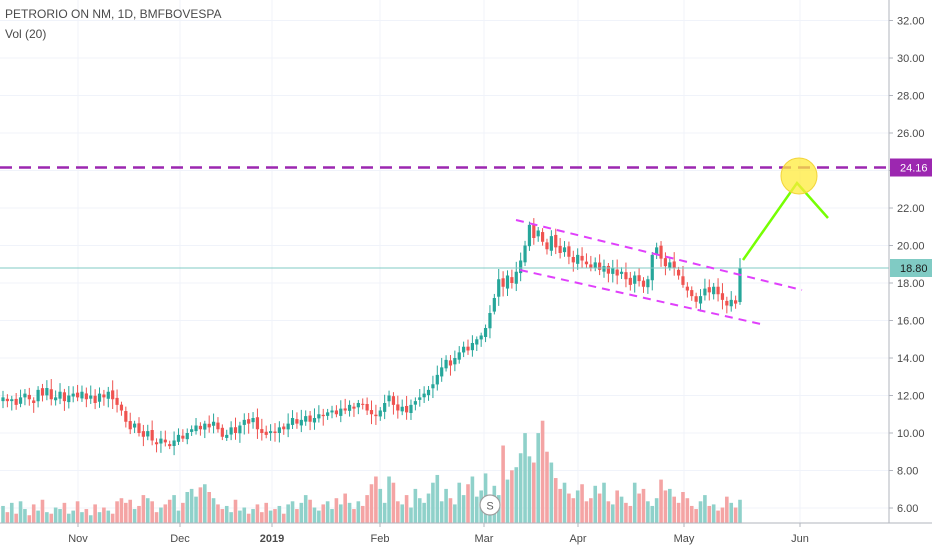 The width and height of the screenshot is (932, 555). Describe the element at coordinates (911, 22) in the screenshot. I see `price-tick-label: 32.00` at that location.